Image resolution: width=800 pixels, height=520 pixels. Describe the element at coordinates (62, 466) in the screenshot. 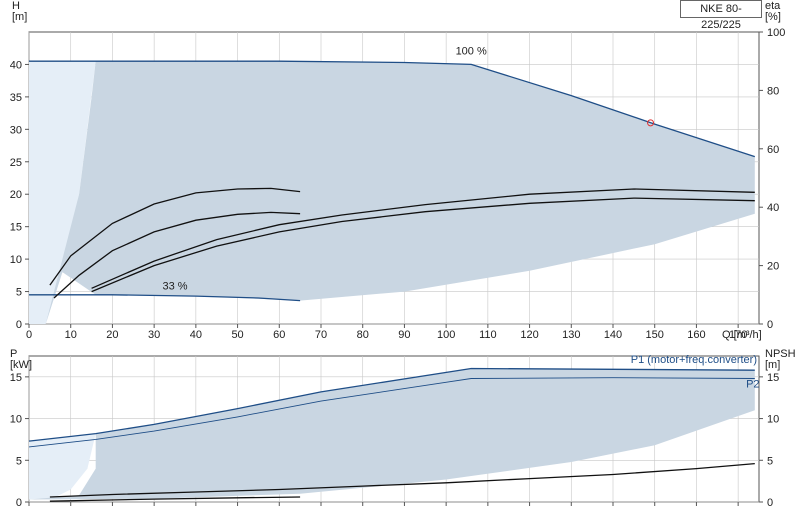

I see `power-low-flow-region` at that location.